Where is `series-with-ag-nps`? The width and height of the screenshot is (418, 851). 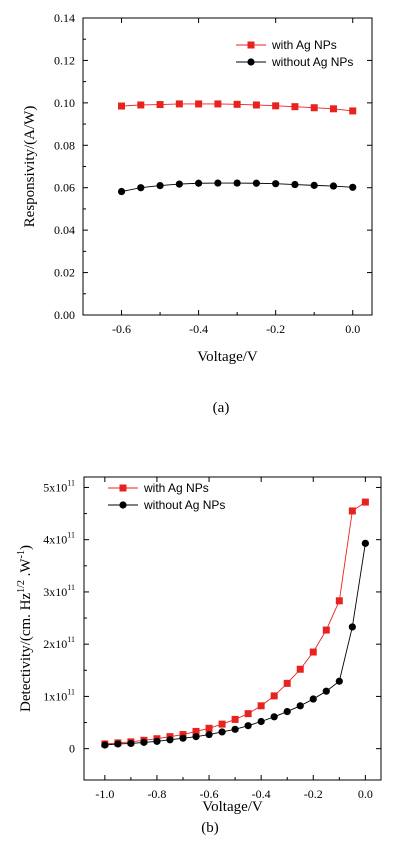
series-with-ag-nps is located at coordinates (237, 107).